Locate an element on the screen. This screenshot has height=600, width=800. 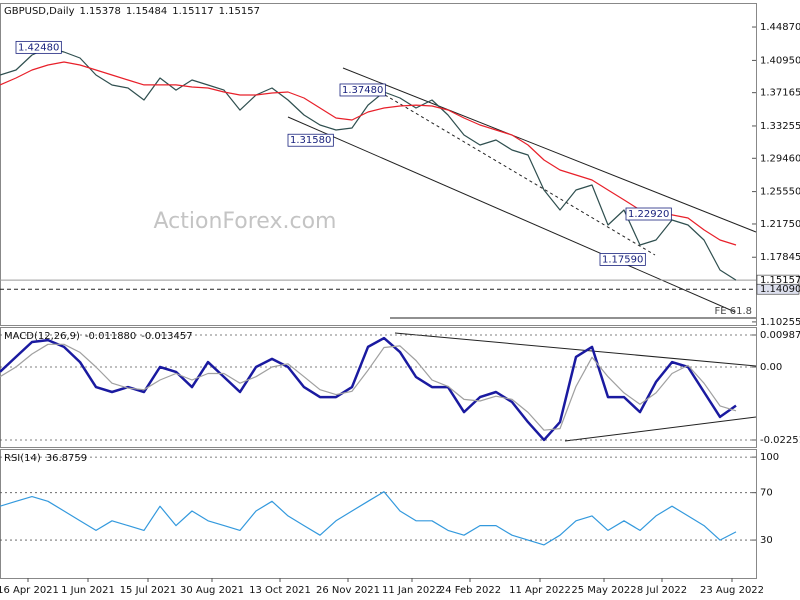
ohlc-value: 1.15157 is located at coordinates (239, 11).